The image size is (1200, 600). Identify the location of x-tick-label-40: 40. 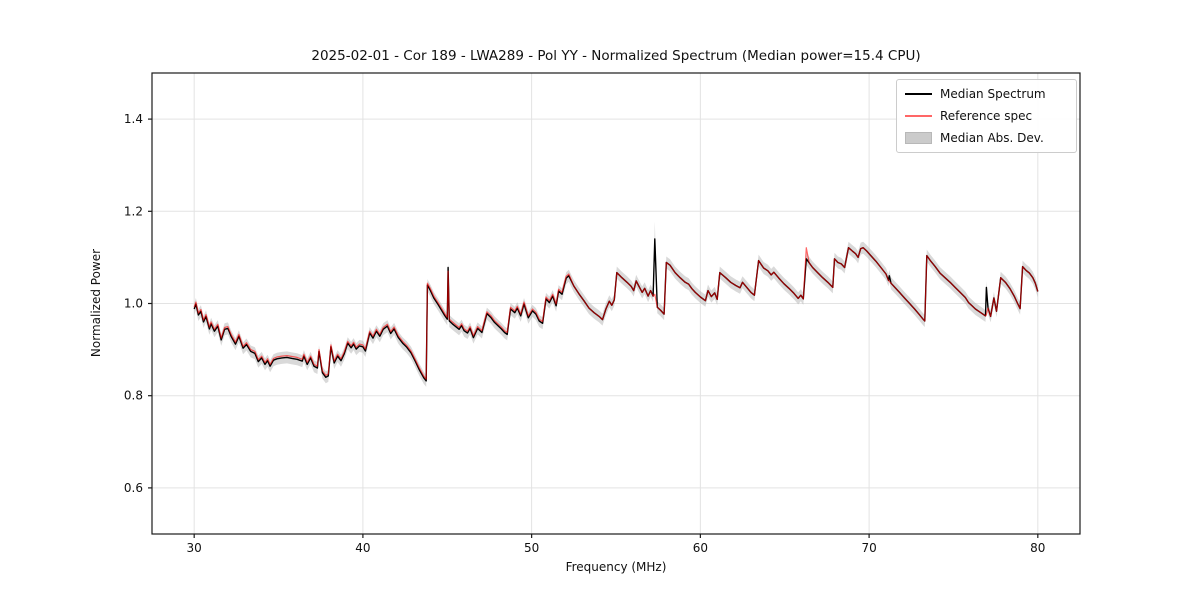
(362, 548).